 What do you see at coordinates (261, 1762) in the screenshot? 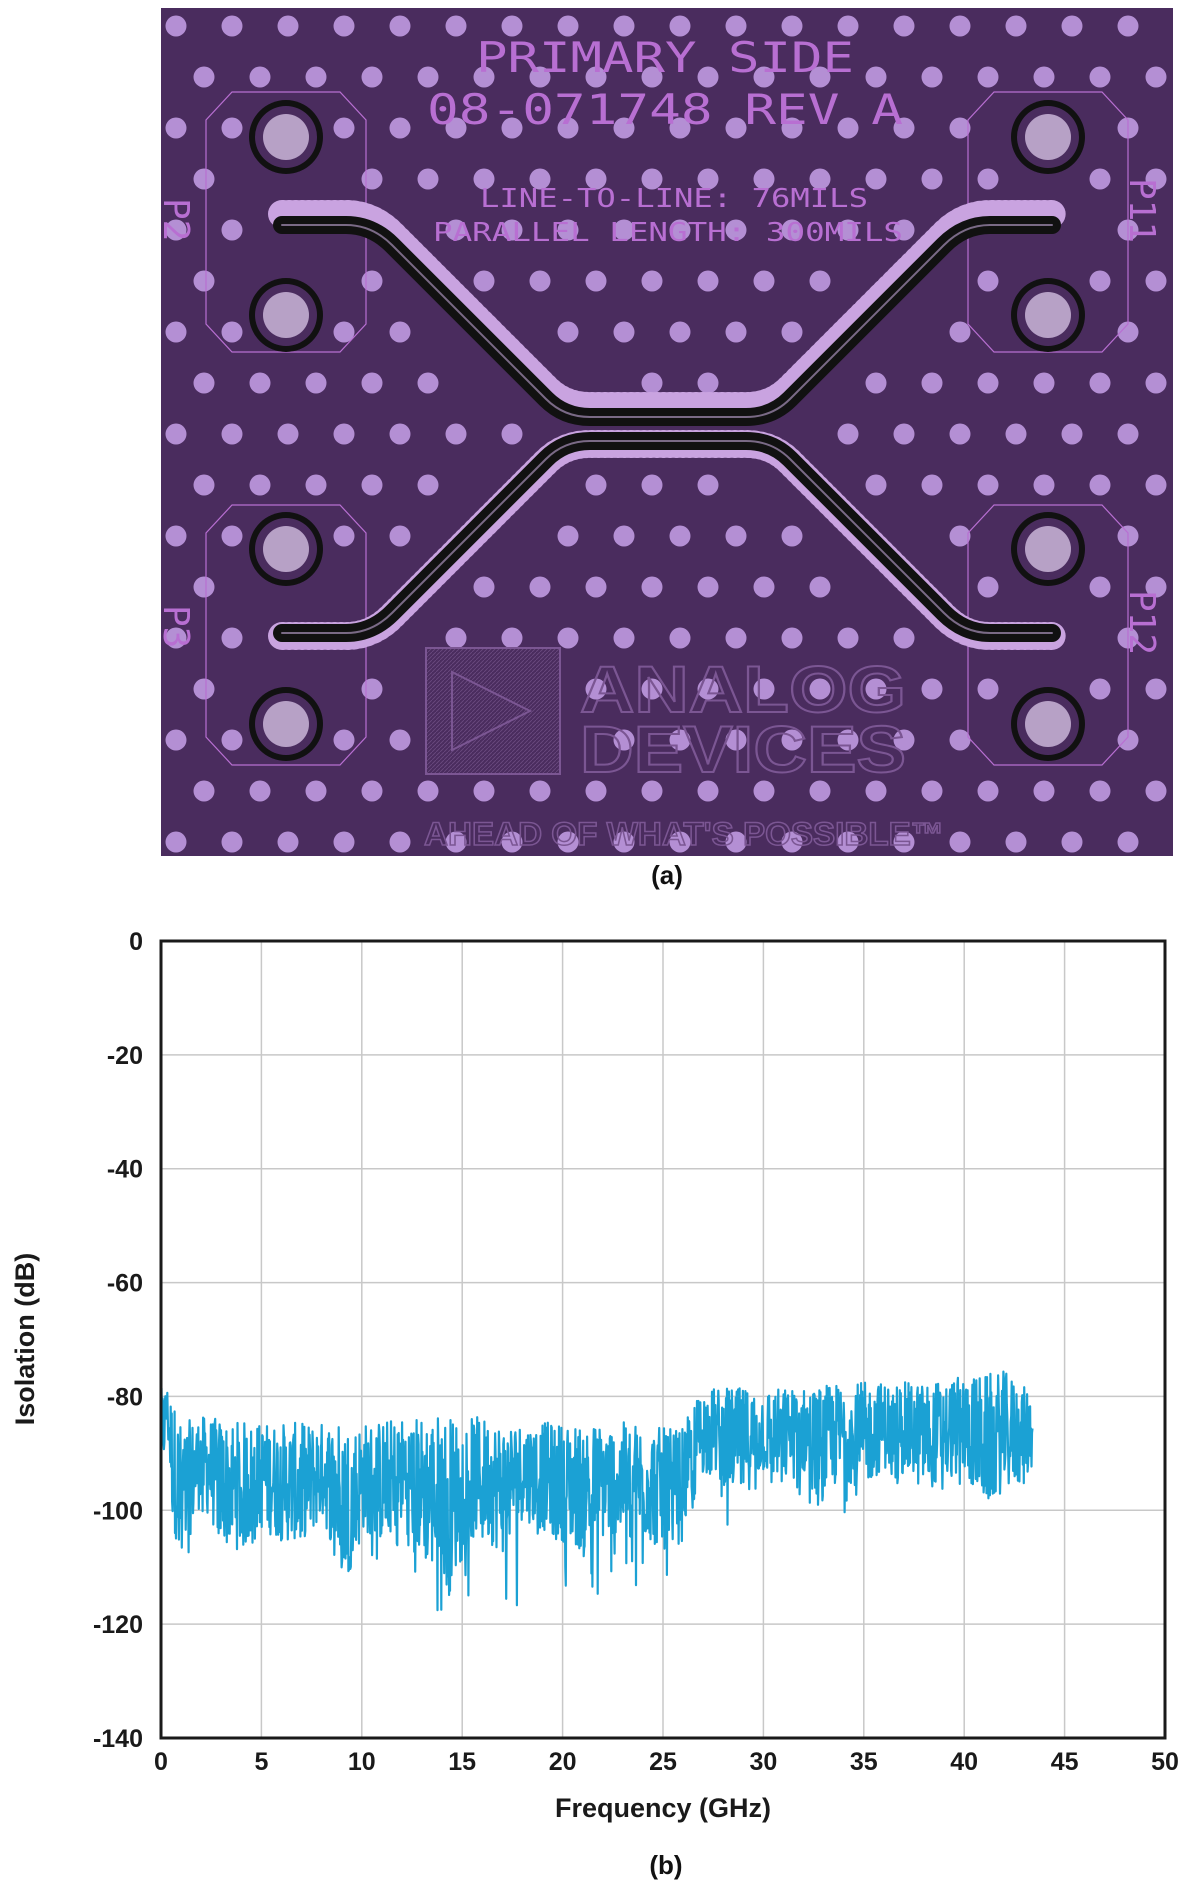
I see `x-tick-label: 5` at bounding box center [261, 1762].